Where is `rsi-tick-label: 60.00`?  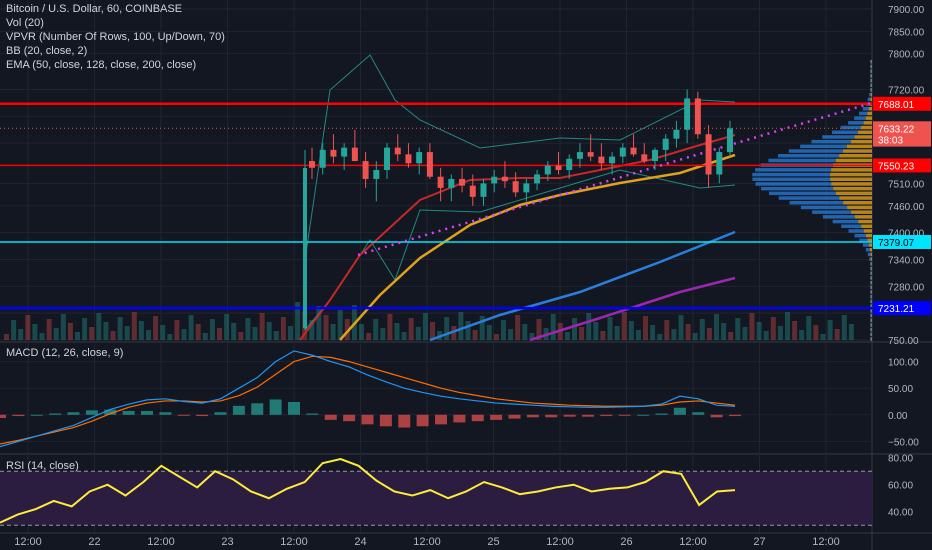 rsi-tick-label: 60.00 is located at coordinates (900, 486).